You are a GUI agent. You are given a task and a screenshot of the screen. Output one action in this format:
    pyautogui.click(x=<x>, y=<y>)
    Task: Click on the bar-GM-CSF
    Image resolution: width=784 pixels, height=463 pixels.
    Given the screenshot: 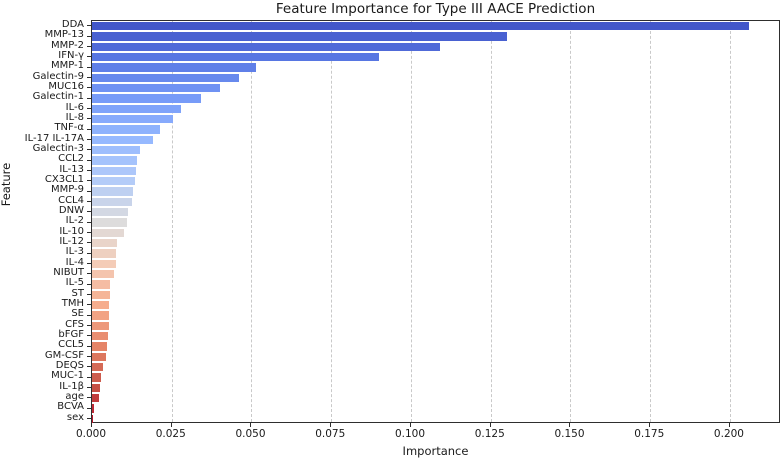 What is the action you would take?
    pyautogui.click(x=99, y=356)
    